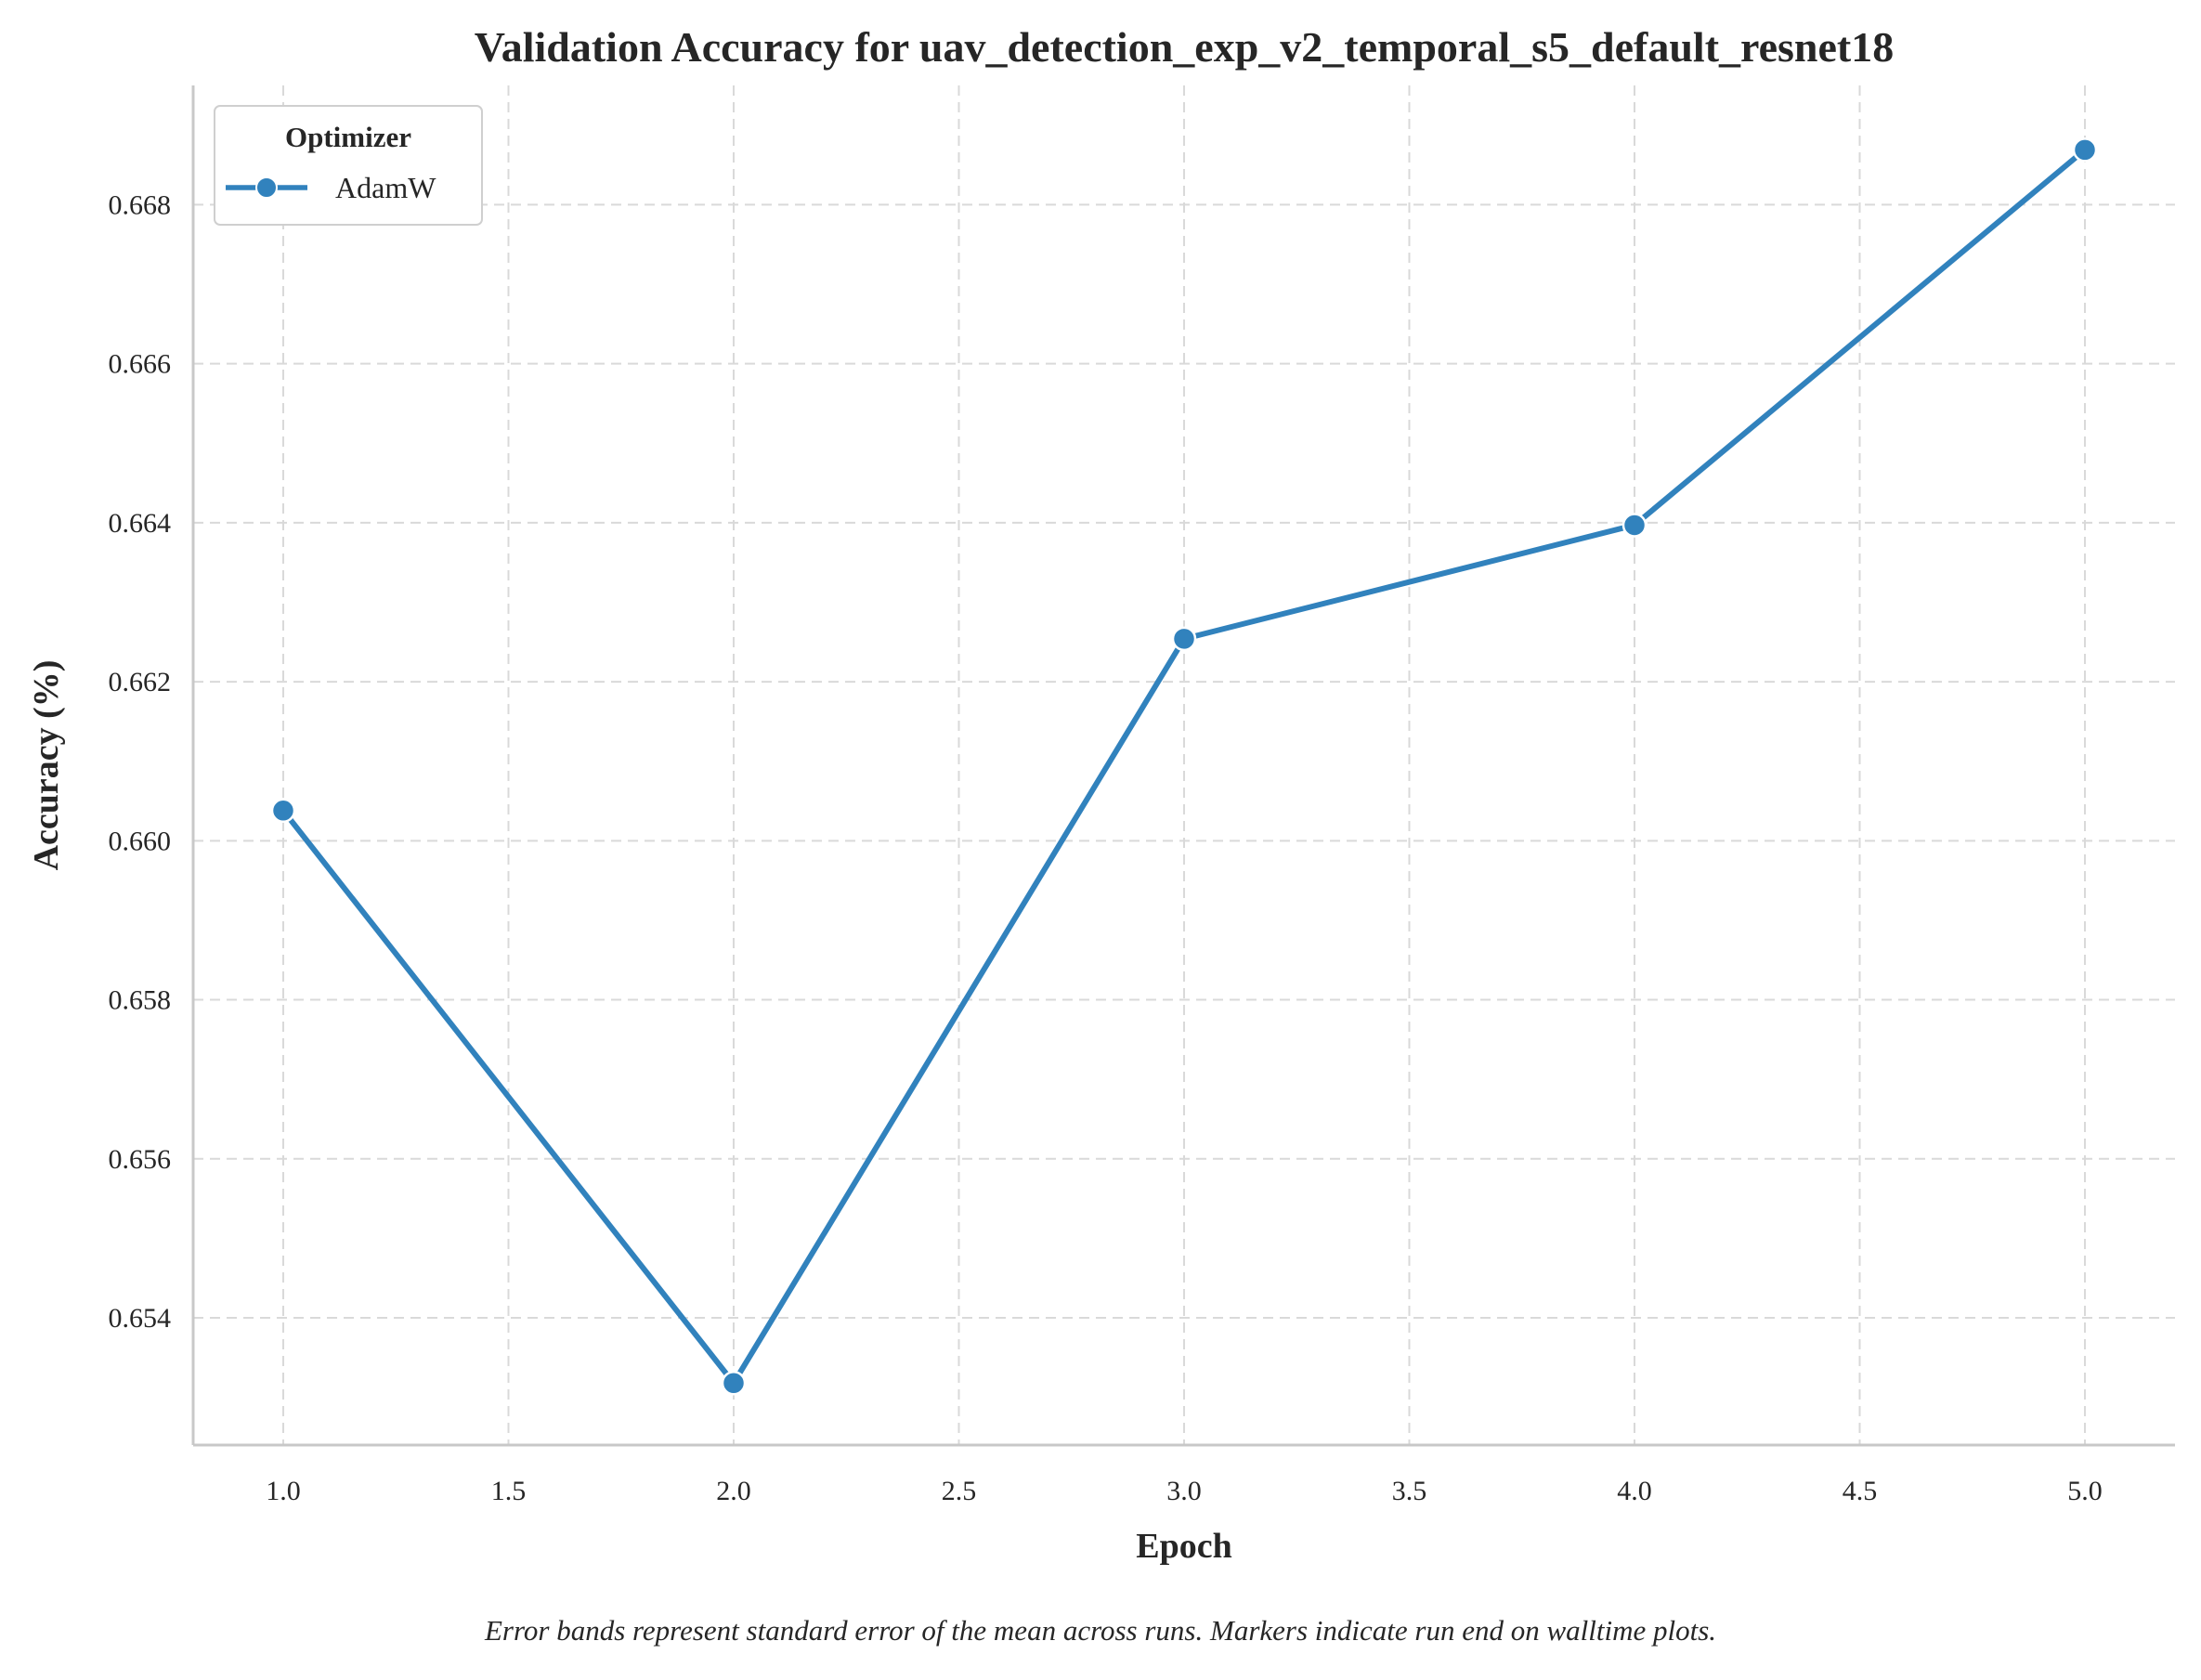  I want to click on y-tick-label: 0.662, so click(140, 682).